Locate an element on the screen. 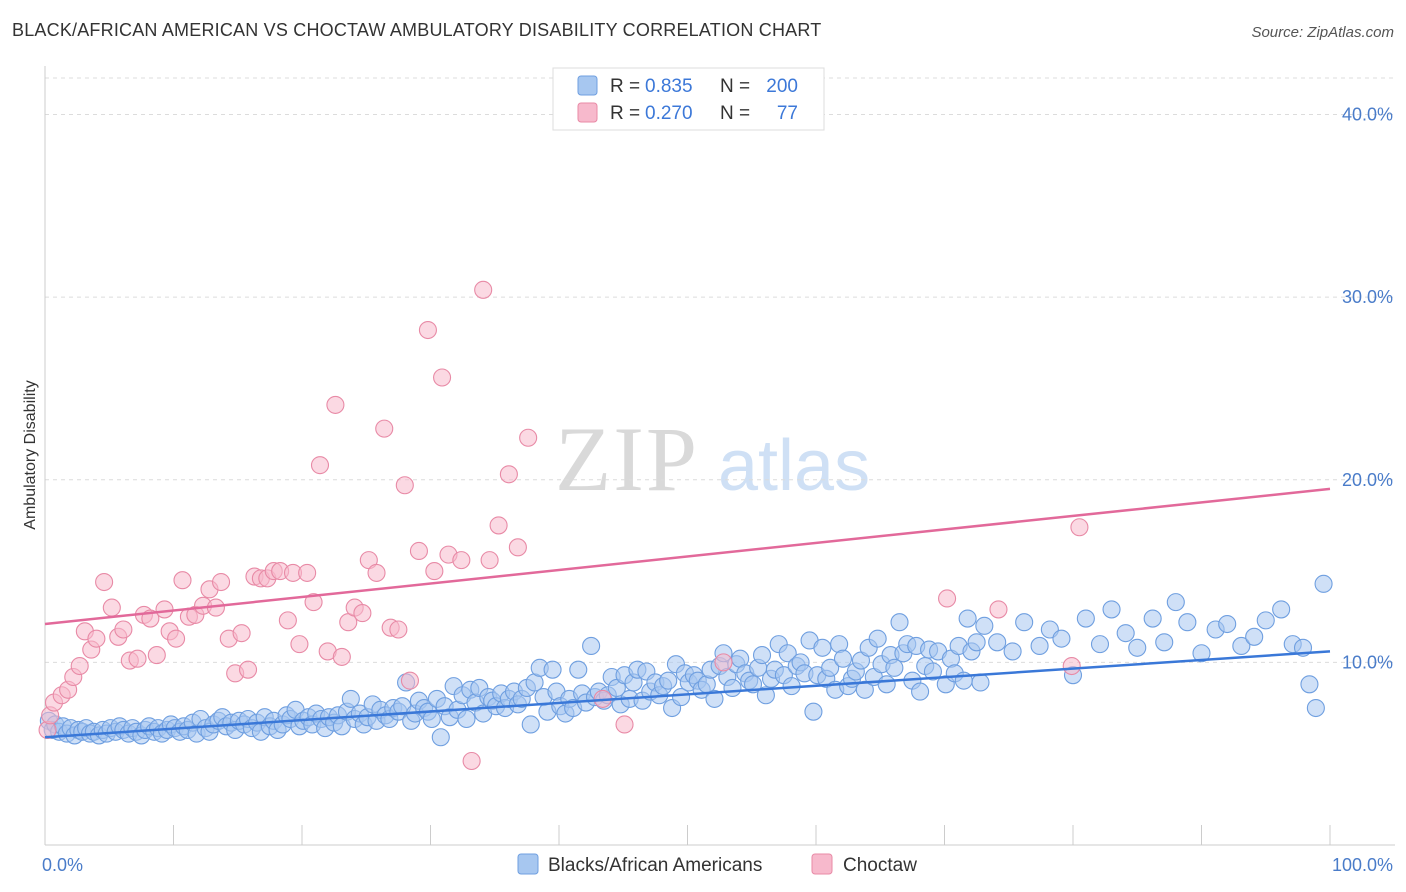 The height and width of the screenshot is (892, 1406). legend-swatch-blacks is located at coordinates (587, 85).